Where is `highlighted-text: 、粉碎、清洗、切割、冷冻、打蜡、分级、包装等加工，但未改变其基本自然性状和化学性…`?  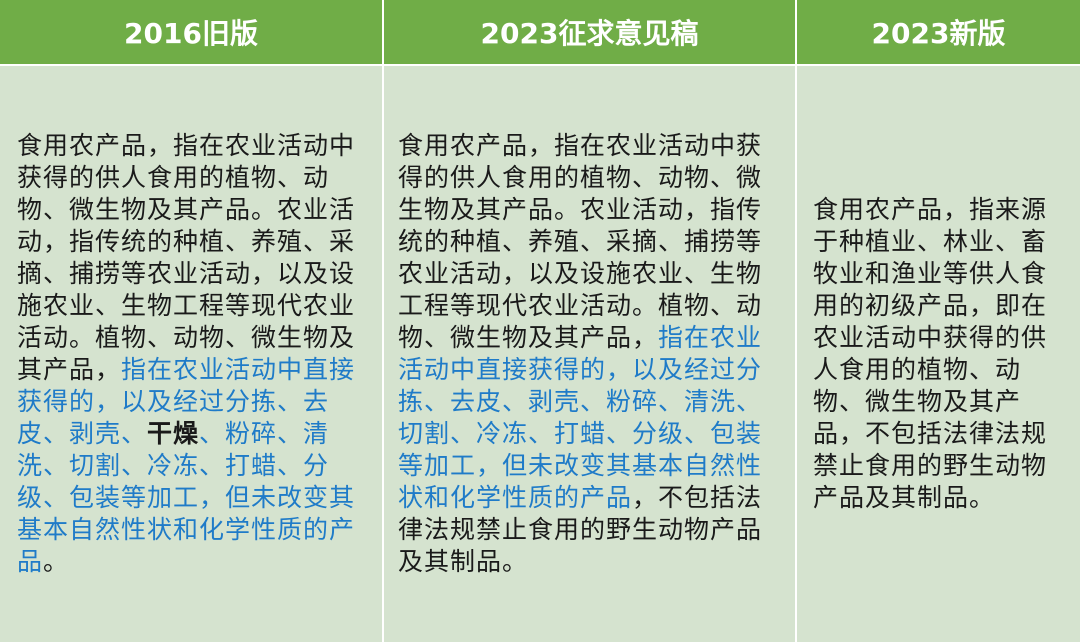
highlighted-text: 、粉碎、清洗、切割、冷冻、打蜡、分级、包装等加工，但未改变其基本自然性状和化学性… is located at coordinates (186, 497).